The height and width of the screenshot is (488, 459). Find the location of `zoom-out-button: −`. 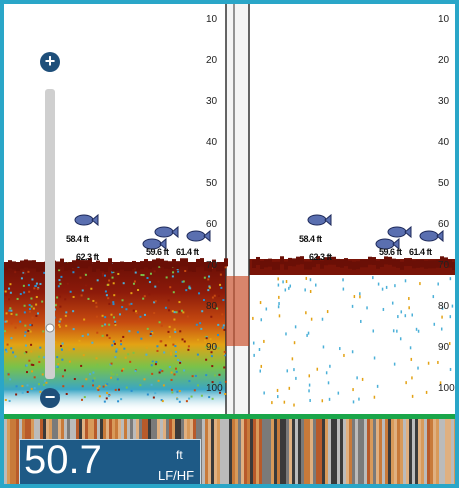

zoom-out-button: − is located at coordinates (50, 398).